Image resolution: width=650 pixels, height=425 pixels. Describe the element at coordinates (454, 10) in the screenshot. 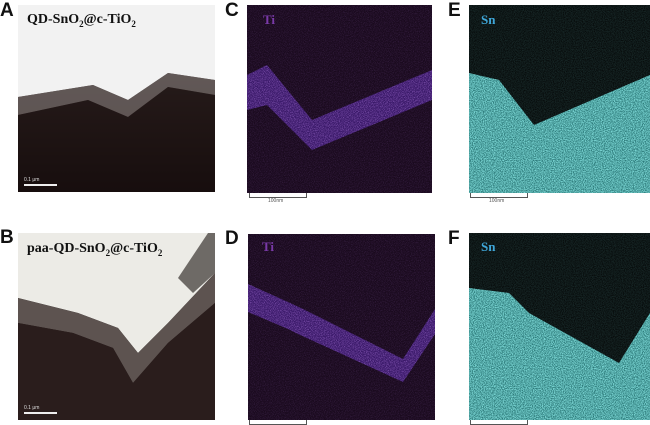

I see `panel-label-e: E` at that location.